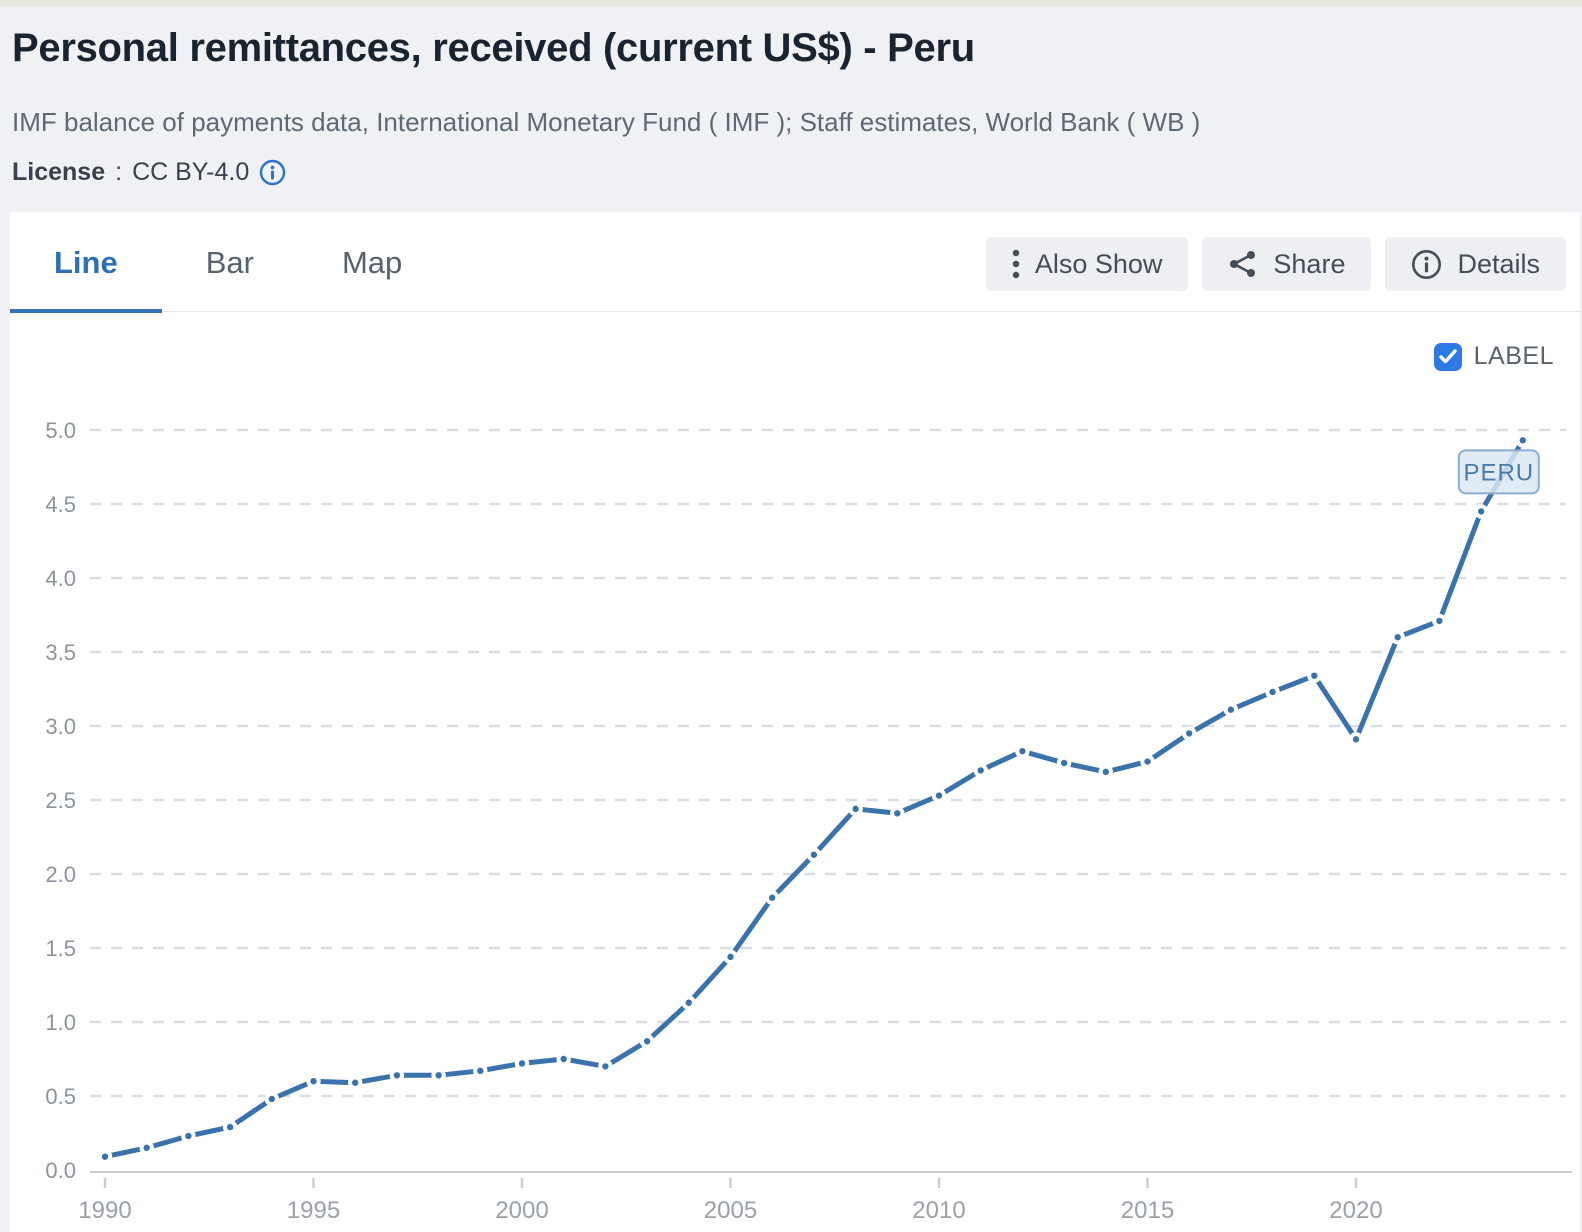 The width and height of the screenshot is (1582, 1232). I want to click on series-end-label: PERU, so click(1498, 472).